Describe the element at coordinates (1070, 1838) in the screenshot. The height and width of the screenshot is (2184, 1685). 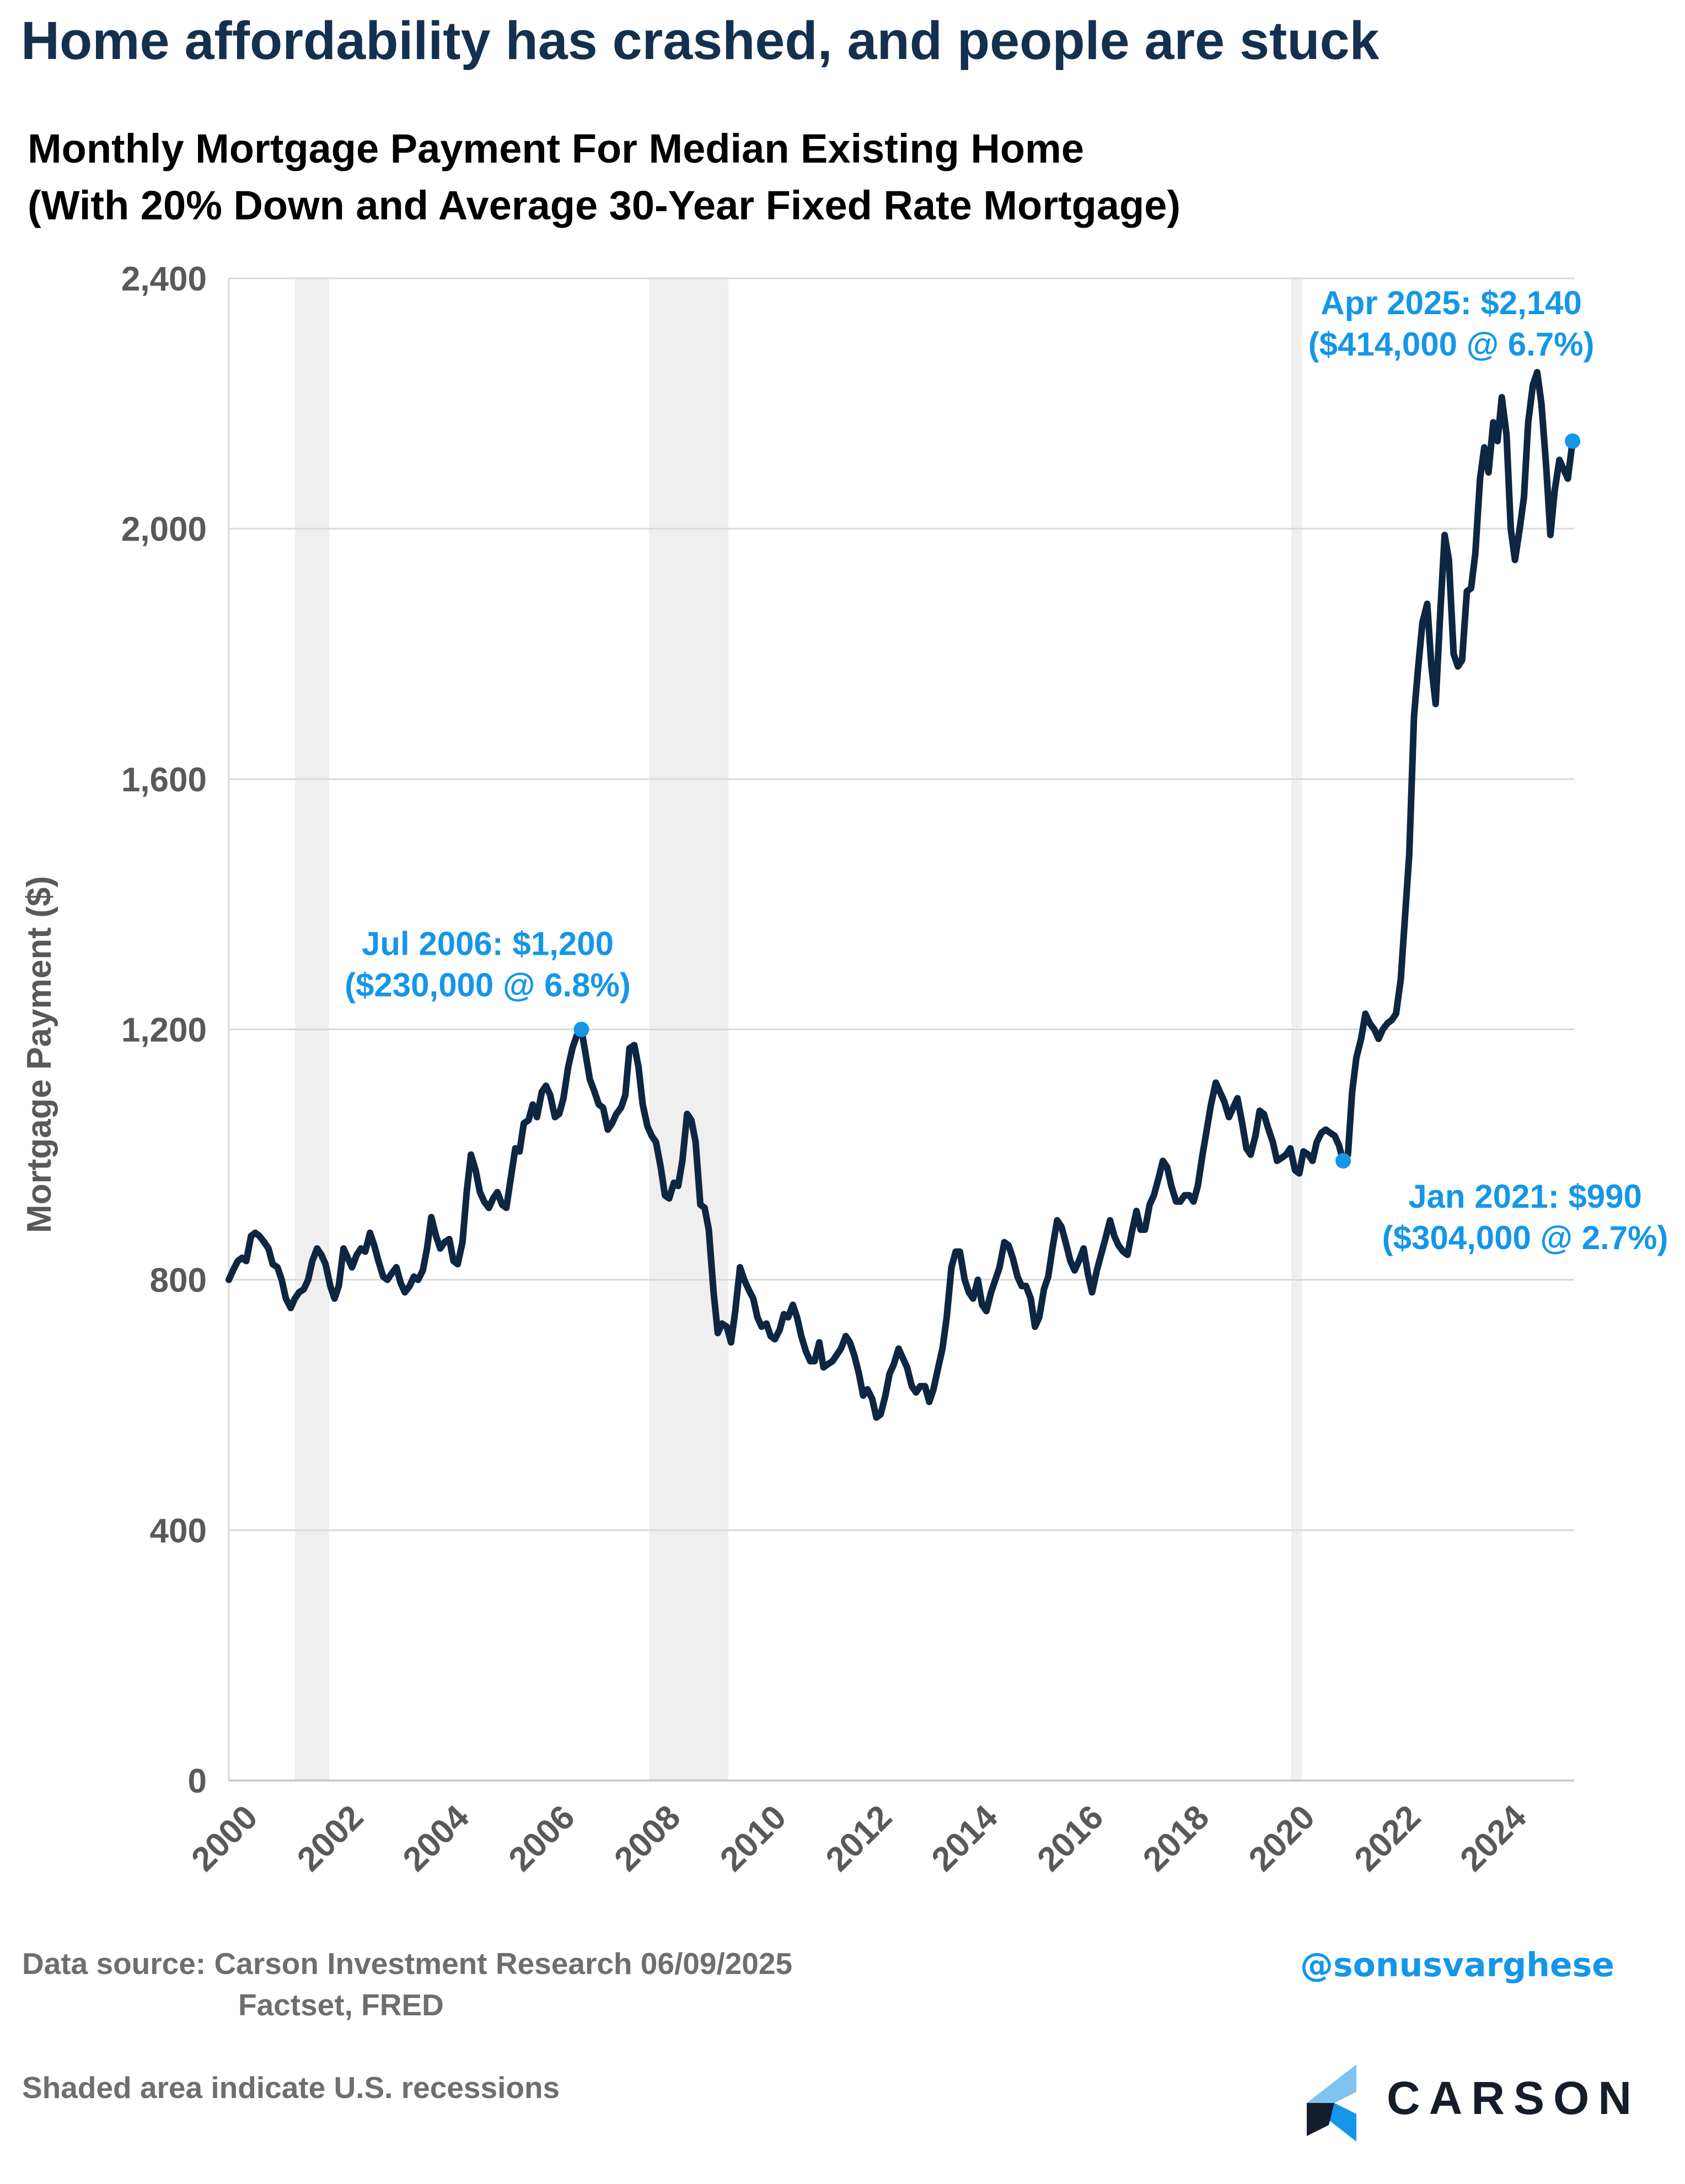
I see `x-tick-2016: 2016` at that location.